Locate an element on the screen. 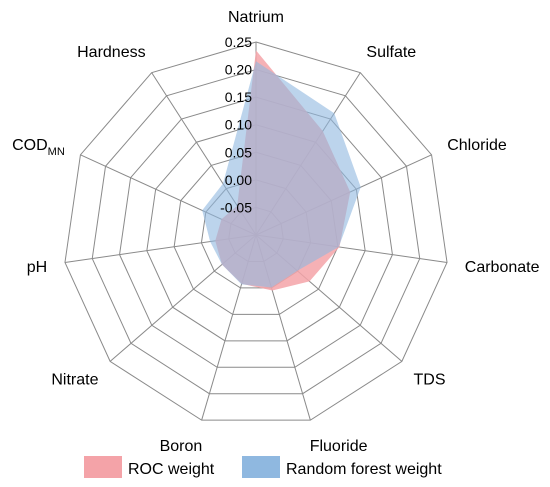 The height and width of the screenshot is (487, 550). legend: ROC weight Random forest weight is located at coordinates (263, 467).